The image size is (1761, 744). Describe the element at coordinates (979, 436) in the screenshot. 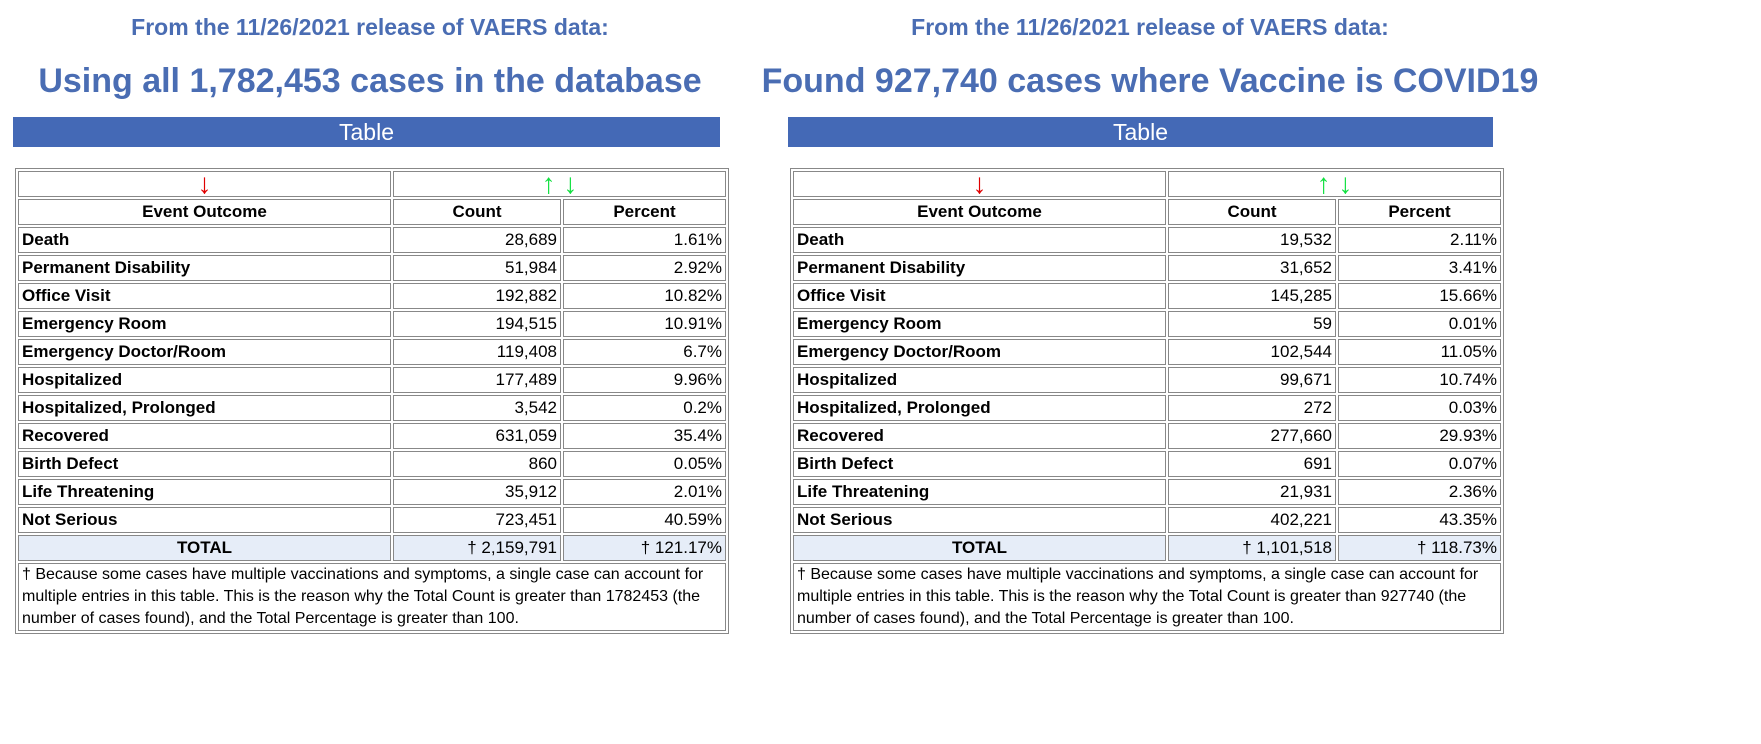

I see `event-outcome-cell: Recovered` at that location.